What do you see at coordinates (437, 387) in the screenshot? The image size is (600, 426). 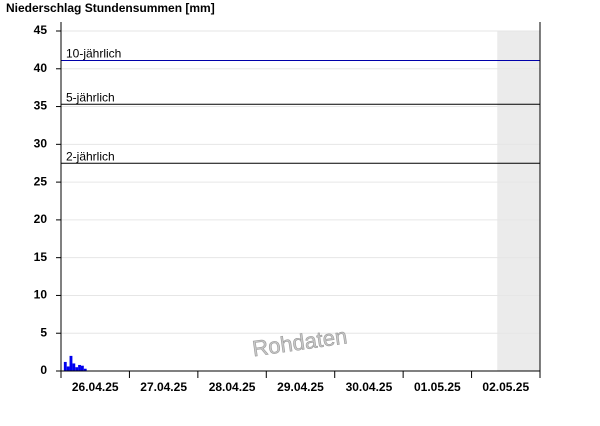 I see `x-tick-label: 01.05.25` at bounding box center [437, 387].